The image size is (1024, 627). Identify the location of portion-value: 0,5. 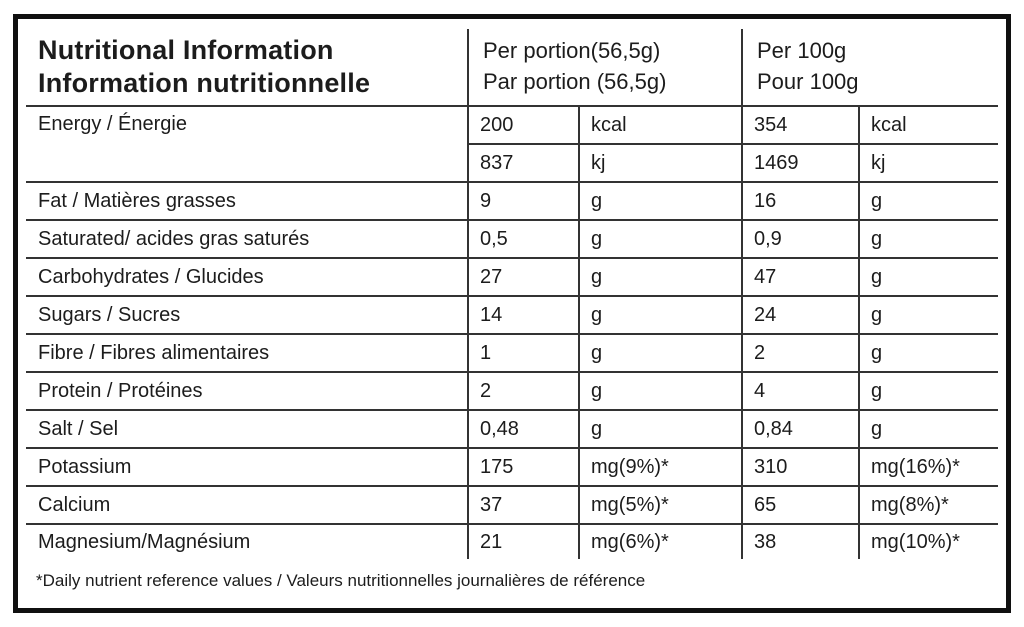
(524, 239).